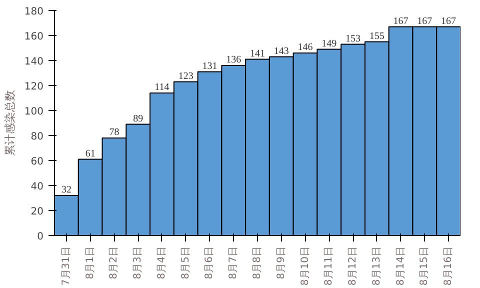  What do you see at coordinates (257, 263) in the screenshot?
I see `x-tick-label: 8月8日` at bounding box center [257, 263].